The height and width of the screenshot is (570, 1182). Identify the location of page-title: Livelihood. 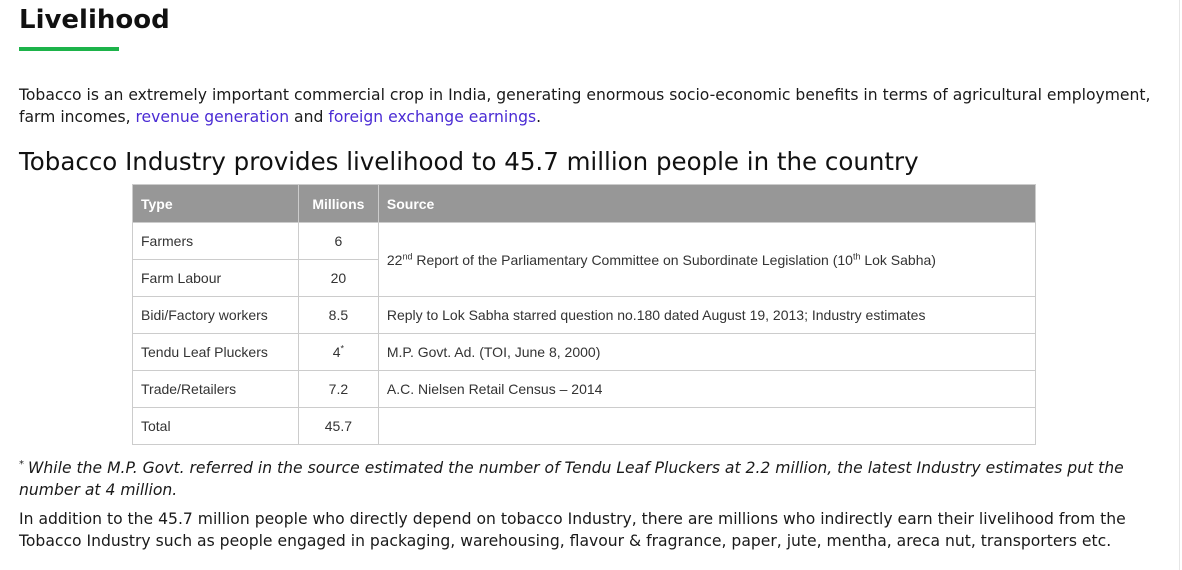
(94, 20).